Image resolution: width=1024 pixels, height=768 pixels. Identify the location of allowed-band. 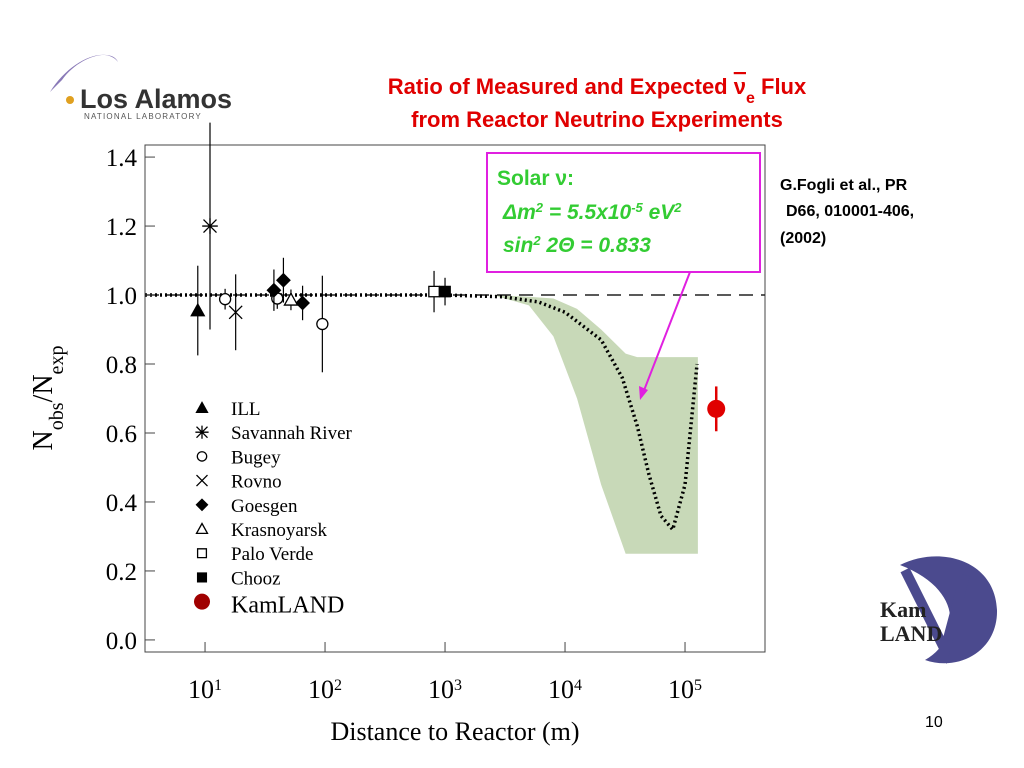
(595, 424).